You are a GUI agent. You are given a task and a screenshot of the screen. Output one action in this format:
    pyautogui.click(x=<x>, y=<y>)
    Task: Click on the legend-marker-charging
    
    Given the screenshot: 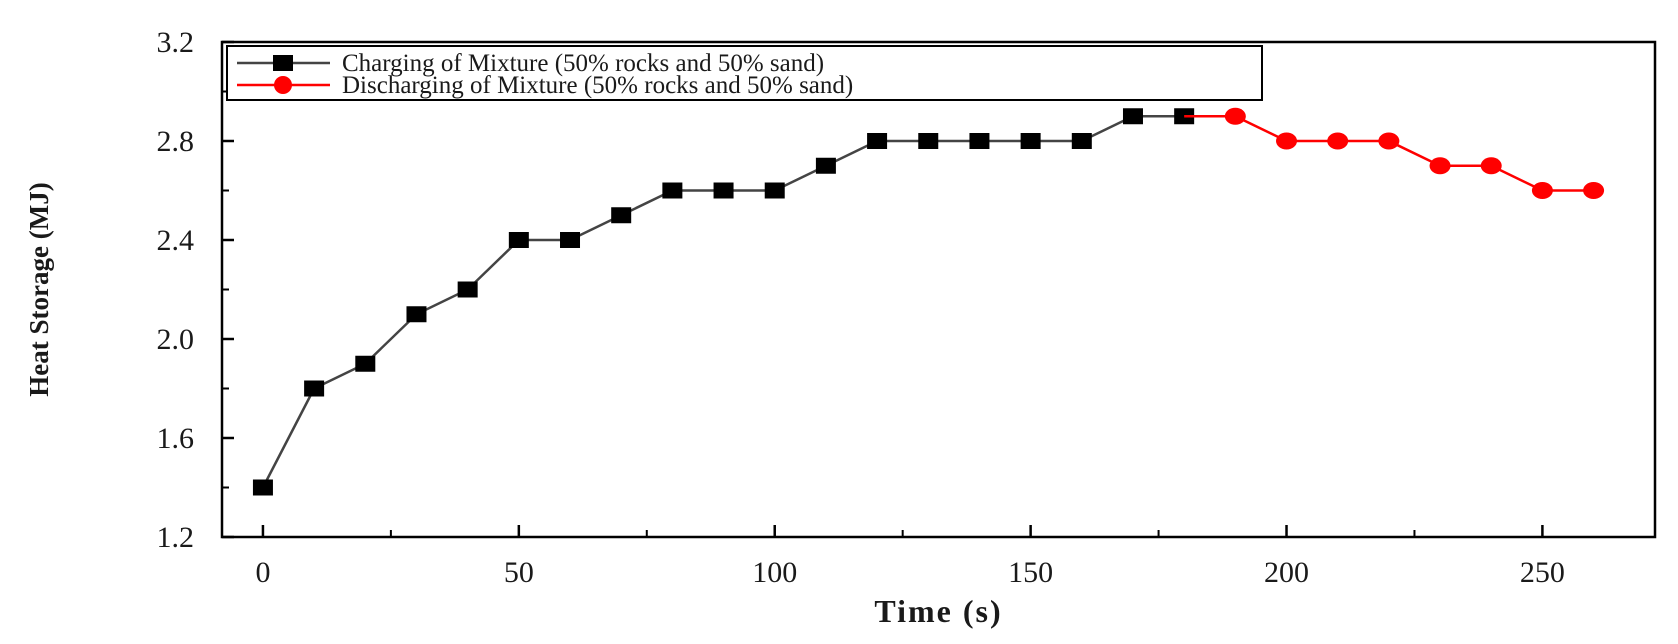 What is the action you would take?
    pyautogui.click(x=283, y=63)
    